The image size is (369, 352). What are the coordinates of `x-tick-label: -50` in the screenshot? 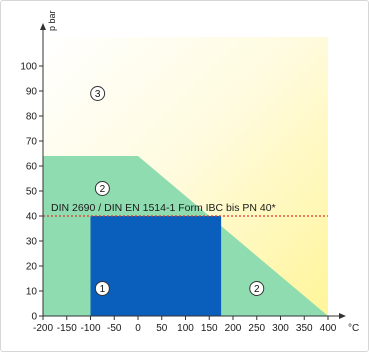 It's located at (114, 328).